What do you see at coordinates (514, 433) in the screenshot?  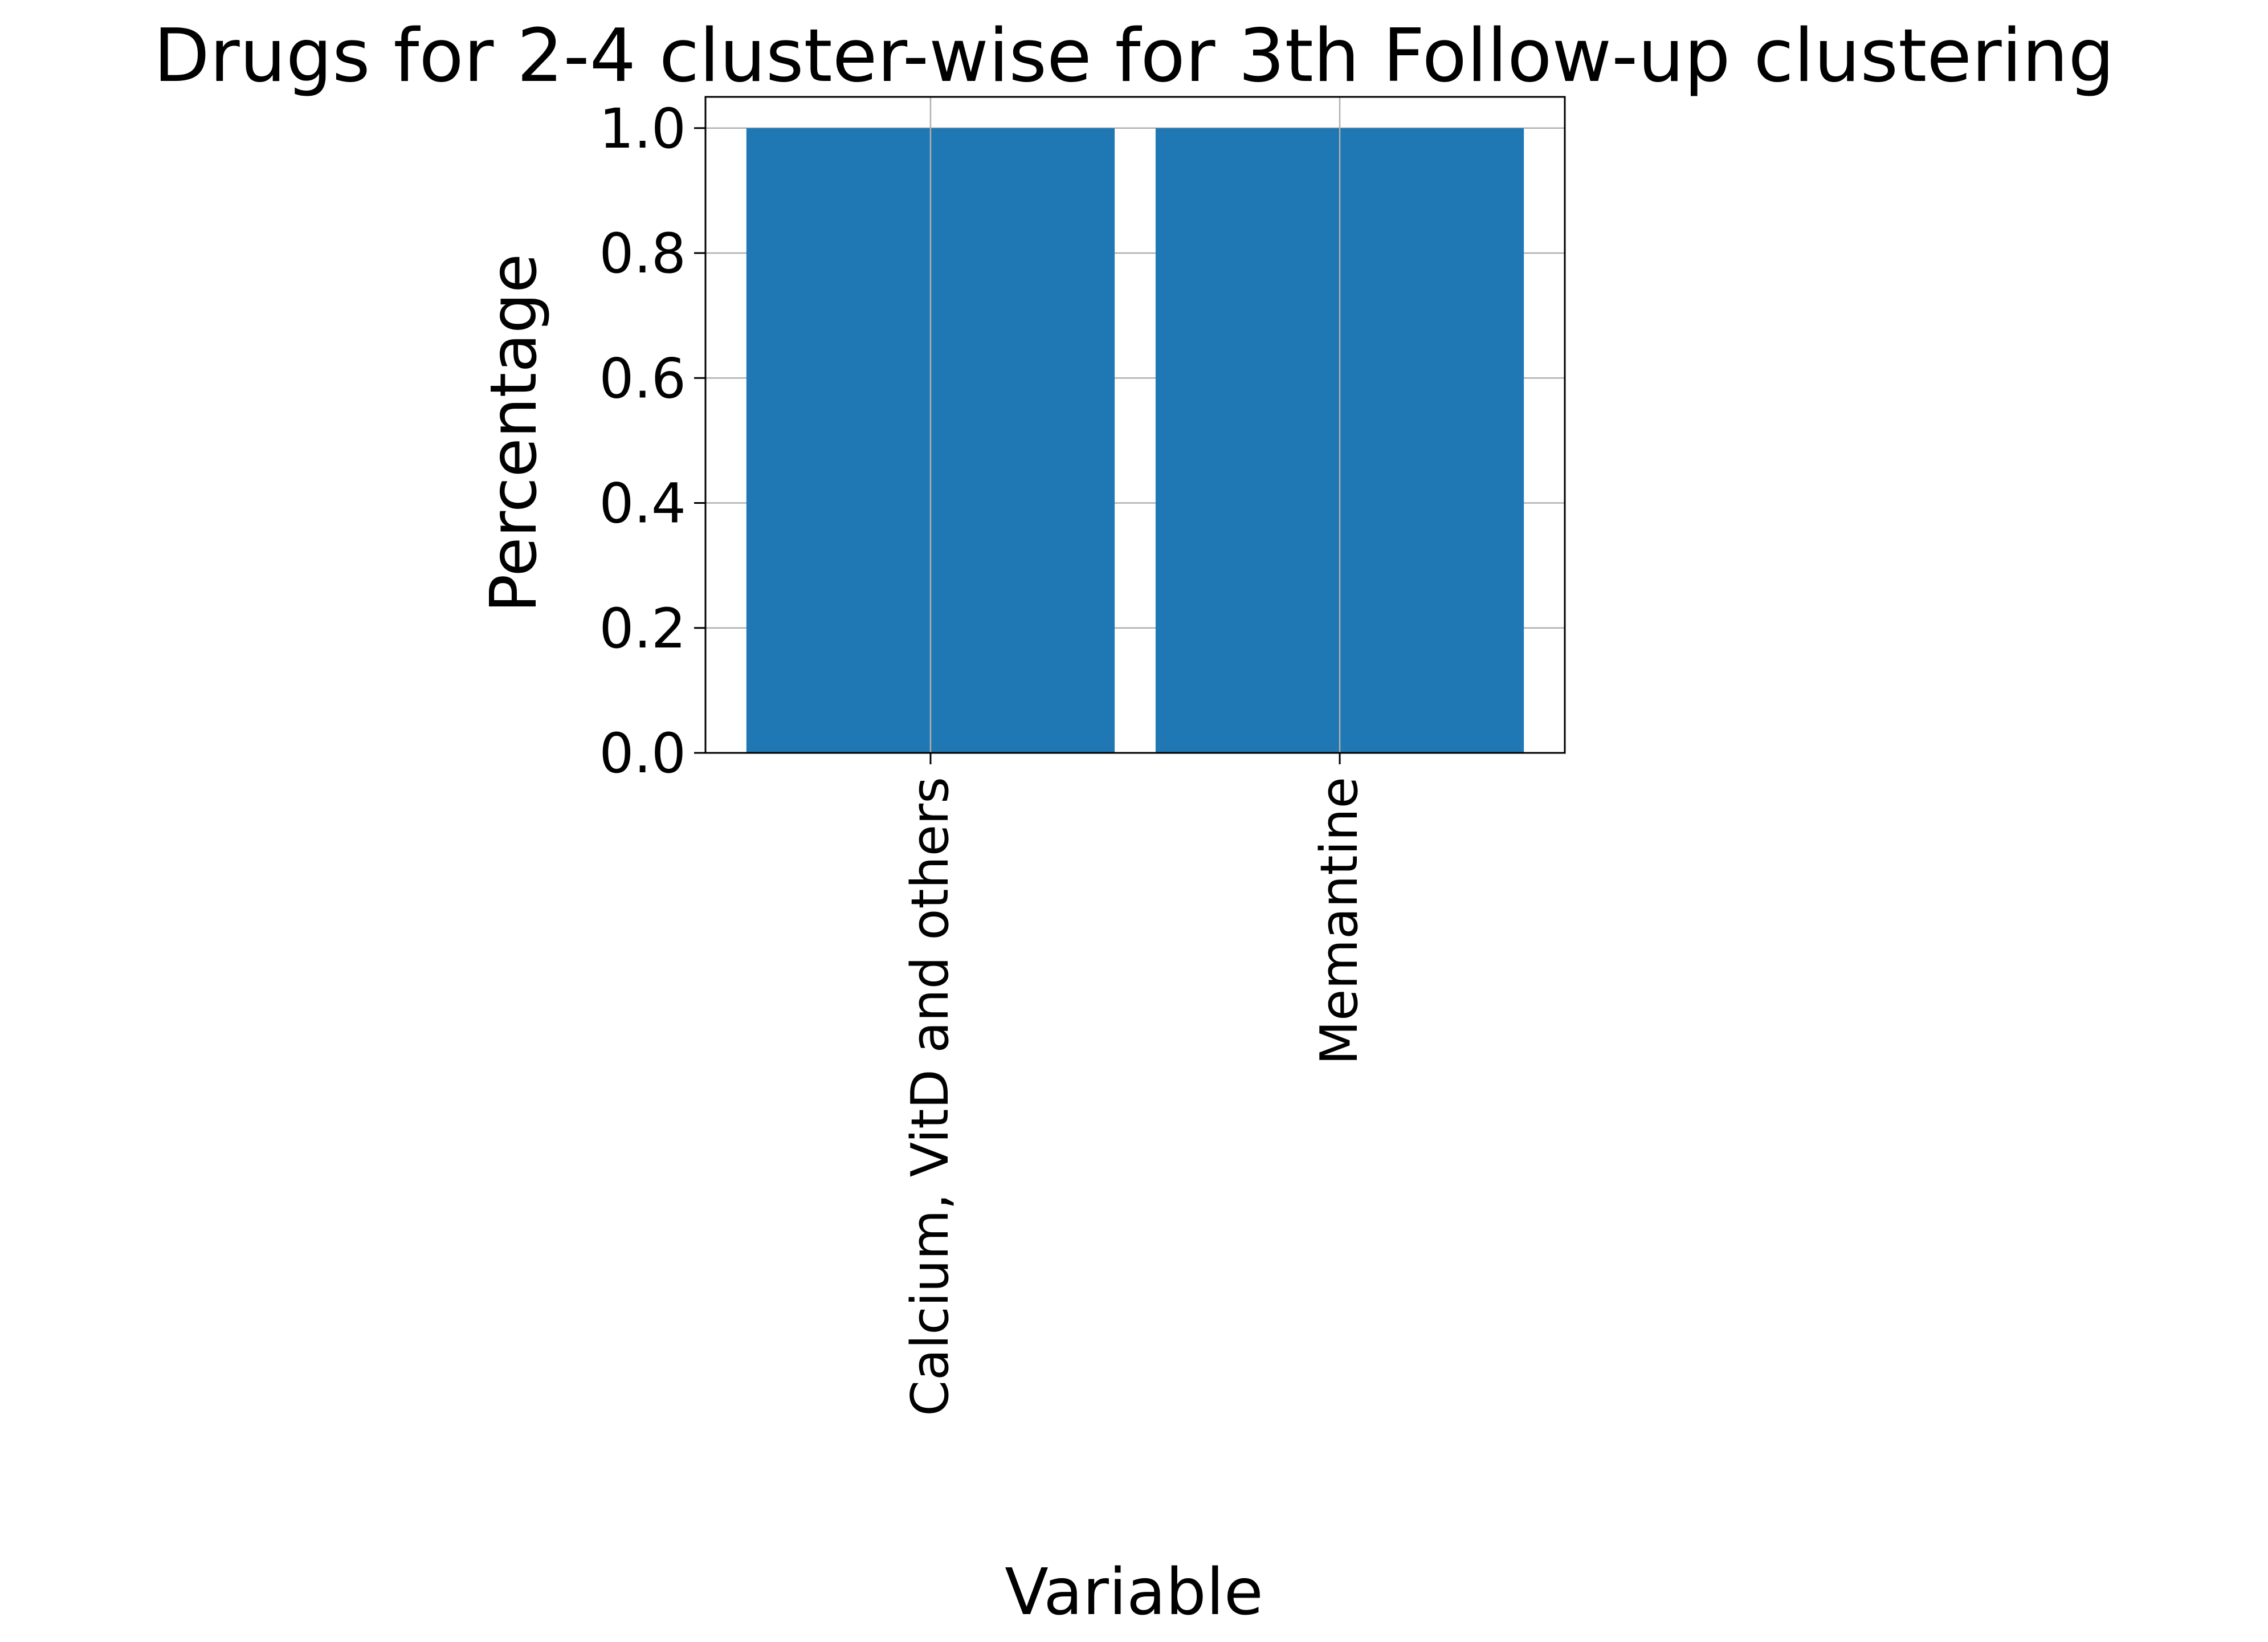 I see `y-axis-label: Percentage` at bounding box center [514, 433].